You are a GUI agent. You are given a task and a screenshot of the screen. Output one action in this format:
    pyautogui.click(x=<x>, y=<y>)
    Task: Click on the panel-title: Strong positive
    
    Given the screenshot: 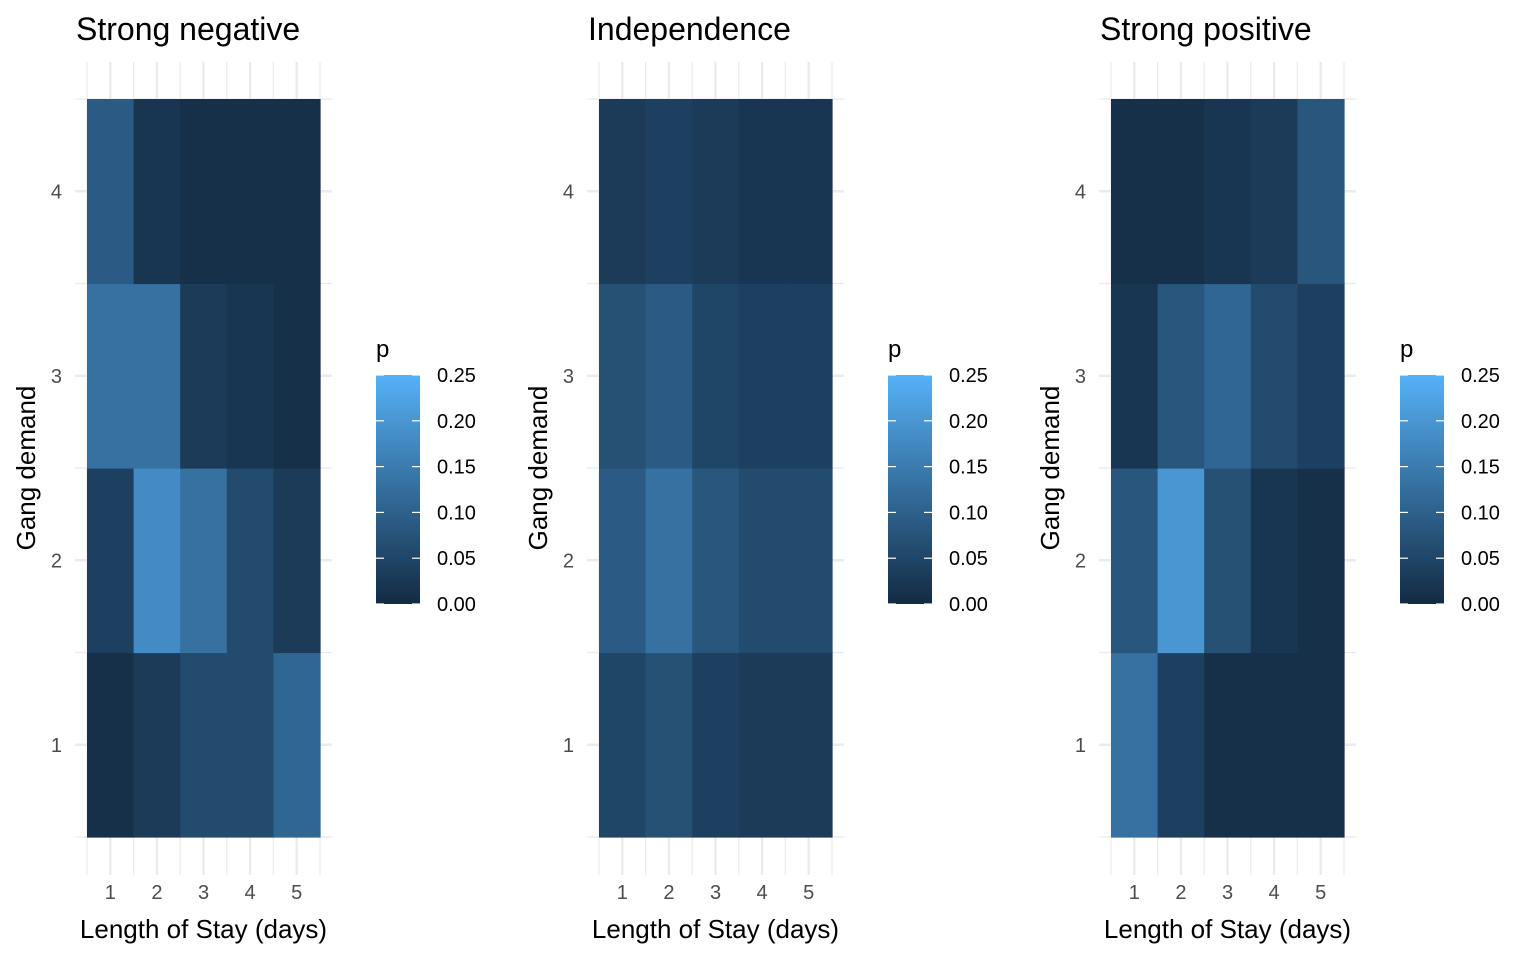 What is the action you would take?
    pyautogui.click(x=1206, y=29)
    